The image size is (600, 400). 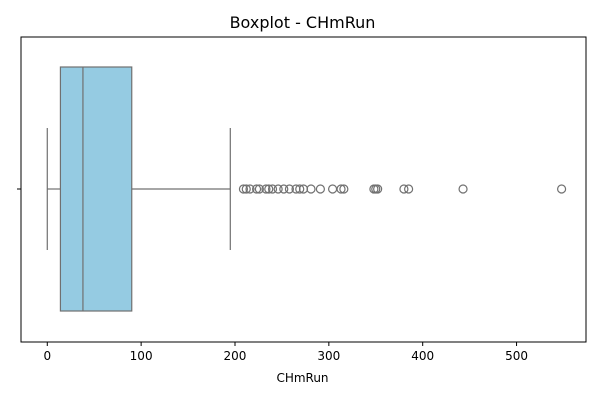 What do you see at coordinates (141, 356) in the screenshot?
I see `x-tick-label: 100` at bounding box center [141, 356].